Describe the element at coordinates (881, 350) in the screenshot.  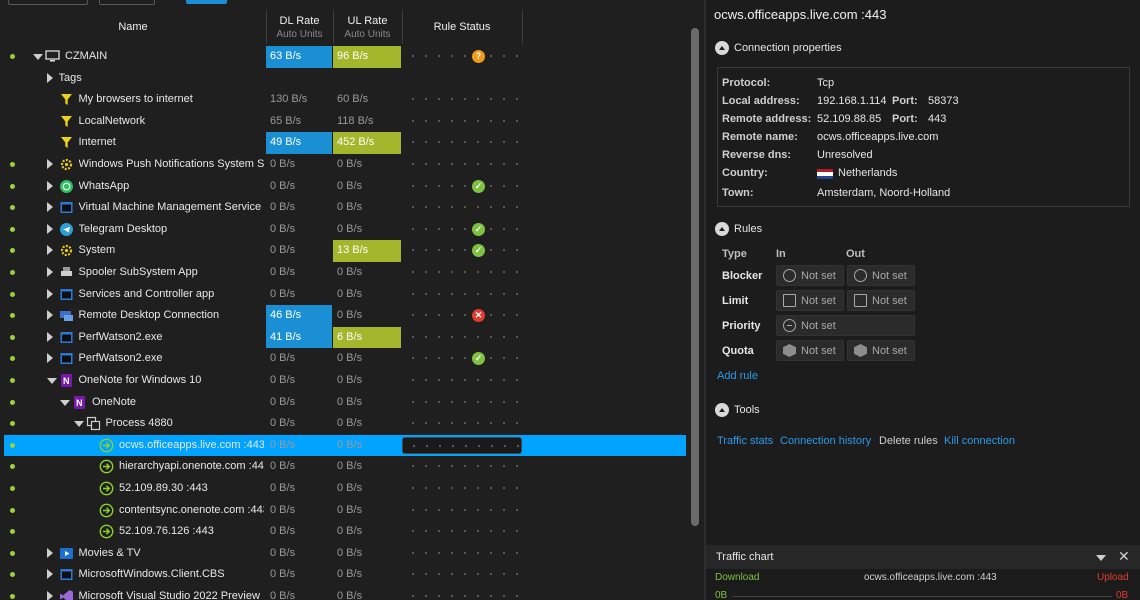
I see `quota-out-button: Not set` at that location.